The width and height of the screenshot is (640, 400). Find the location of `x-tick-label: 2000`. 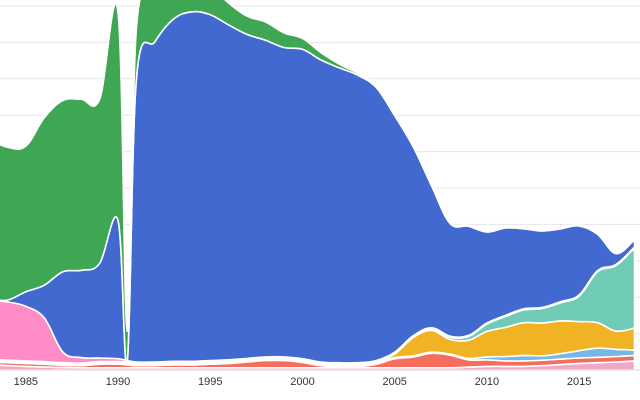

x-tick-label: 2000 is located at coordinates (302, 382).